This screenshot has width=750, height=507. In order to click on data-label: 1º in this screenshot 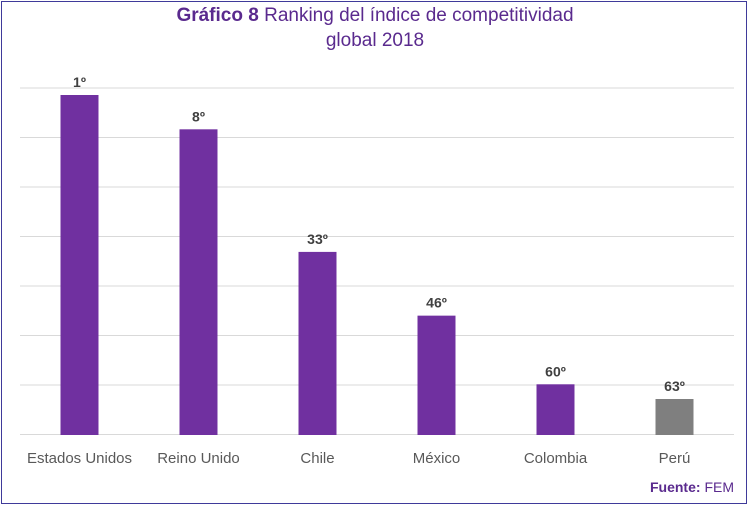, I will do `click(79, 82)`.